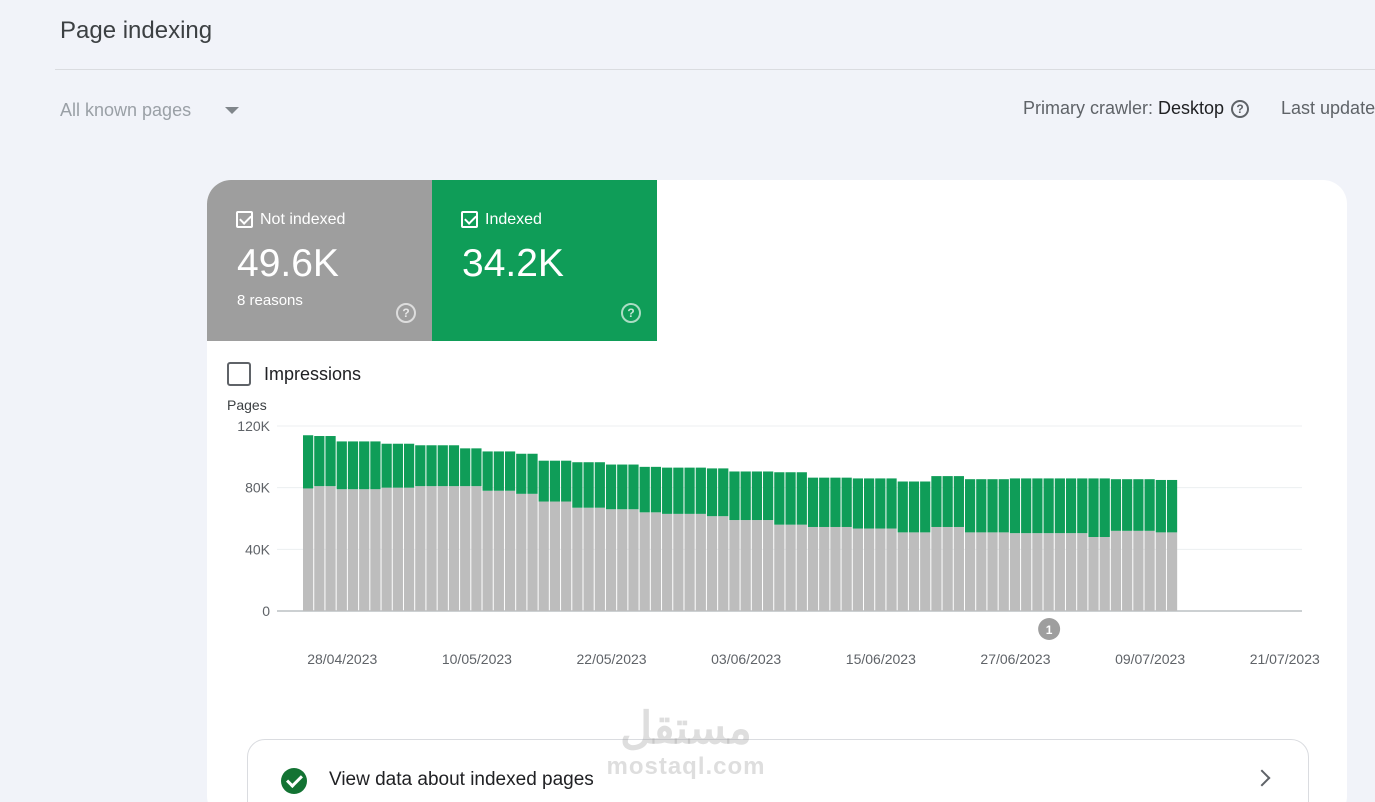  What do you see at coordinates (342, 659) in the screenshot?
I see `x-tick-label: 28/04/2023` at bounding box center [342, 659].